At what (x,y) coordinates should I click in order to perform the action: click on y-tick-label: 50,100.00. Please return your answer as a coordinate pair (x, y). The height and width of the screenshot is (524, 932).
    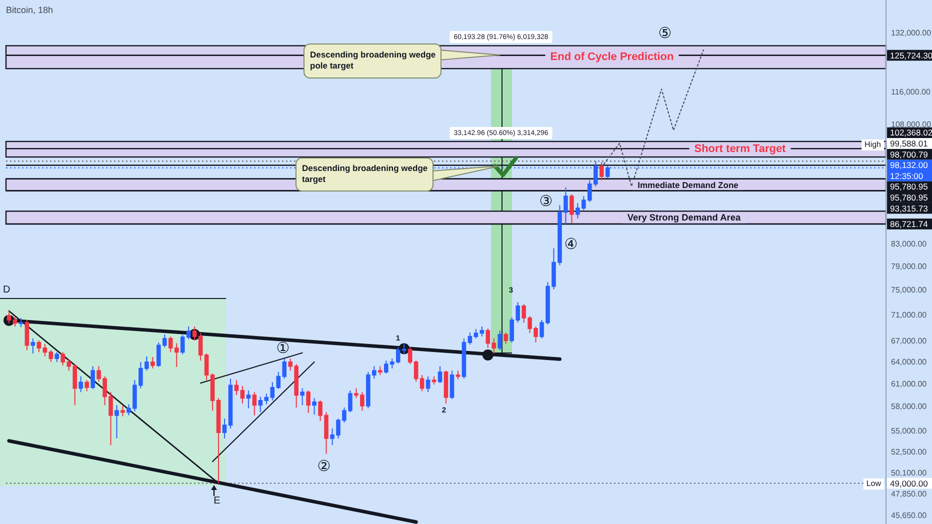
    Looking at the image, I should click on (909, 473).